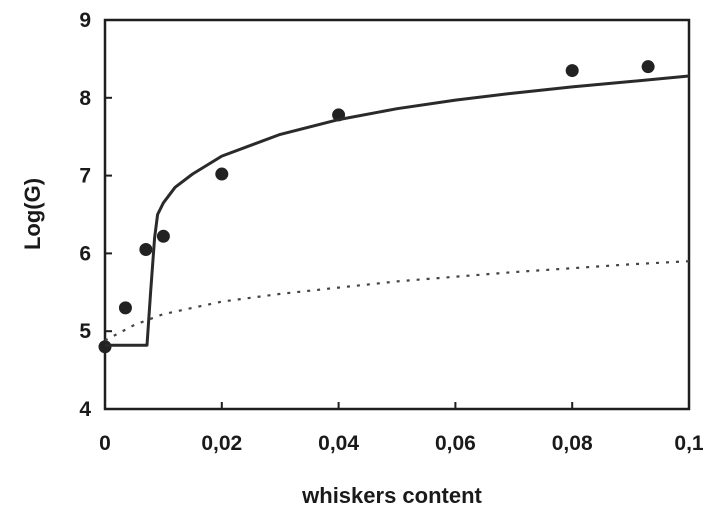 Image resolution: width=718 pixels, height=509 pixels. I want to click on dotted-curve, so click(397, 301).